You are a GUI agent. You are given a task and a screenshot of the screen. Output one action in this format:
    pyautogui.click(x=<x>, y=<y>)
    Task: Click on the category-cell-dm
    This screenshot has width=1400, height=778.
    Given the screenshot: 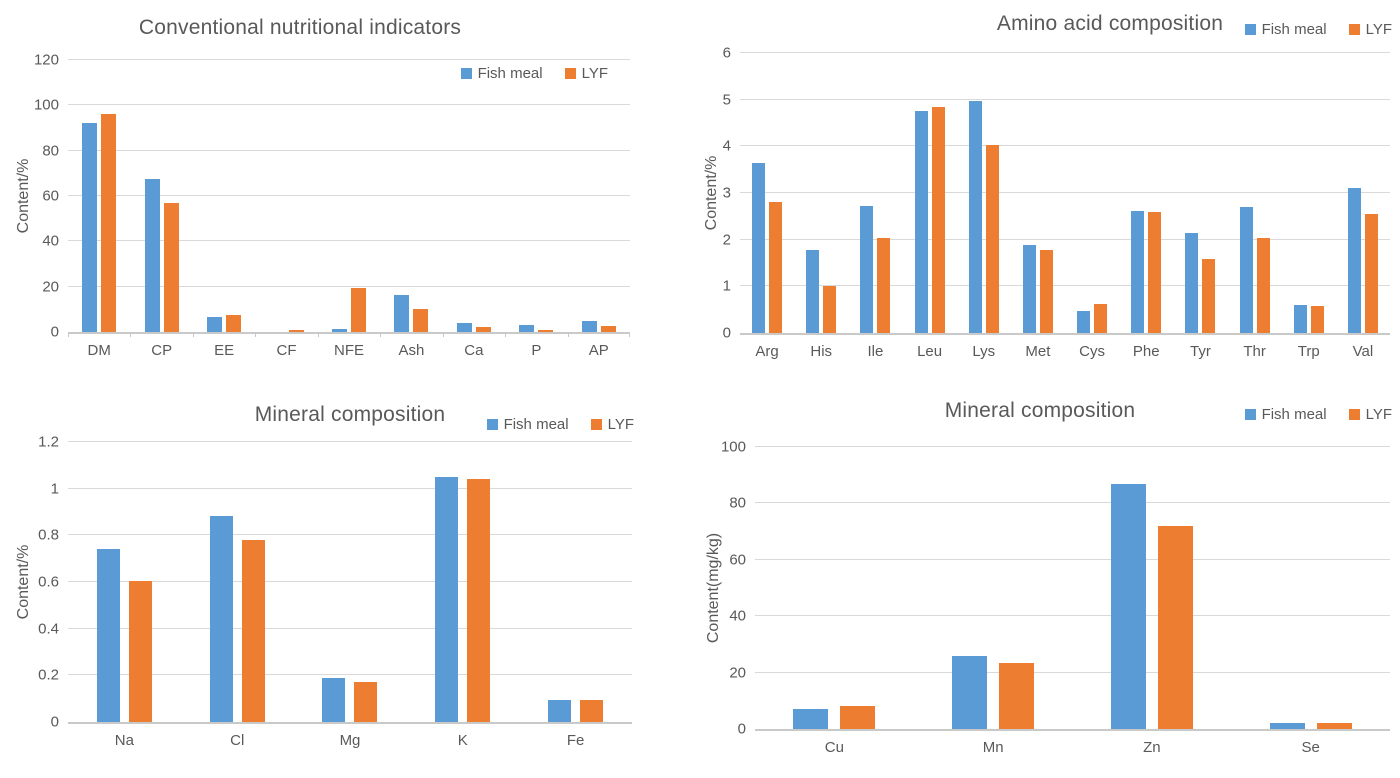 What is the action you would take?
    pyautogui.click(x=99, y=196)
    